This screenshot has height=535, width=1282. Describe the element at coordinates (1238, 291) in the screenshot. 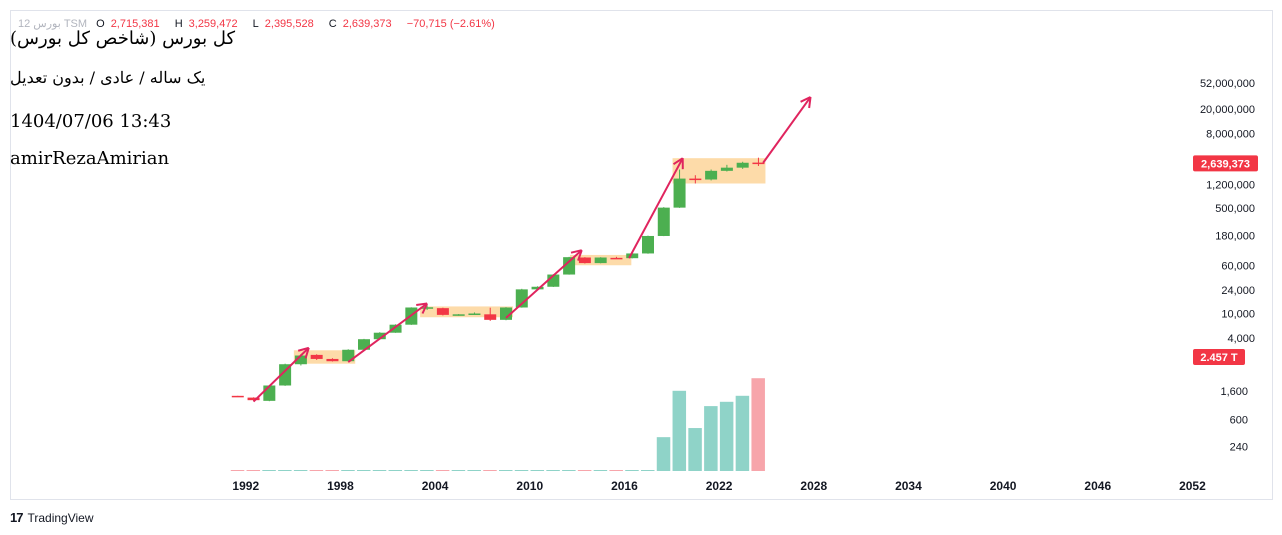

I see `price-tick-label: 24,000` at that location.